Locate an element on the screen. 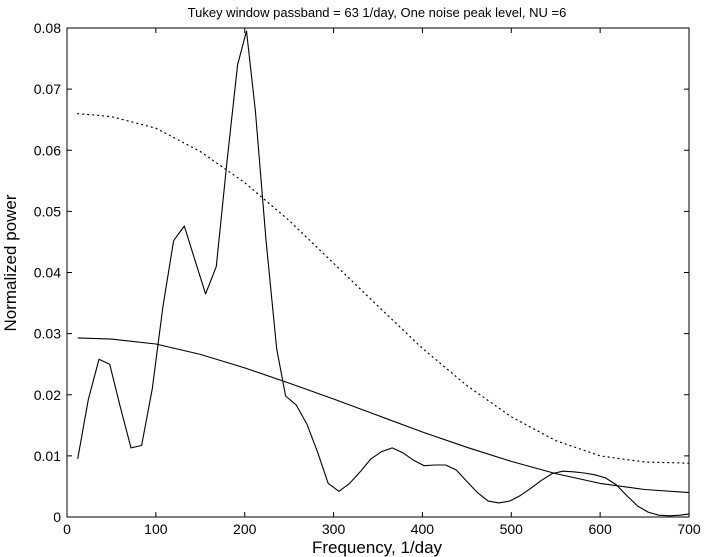 This screenshot has height=557, width=707. y-tick-label: 0.03 is located at coordinates (47, 334).